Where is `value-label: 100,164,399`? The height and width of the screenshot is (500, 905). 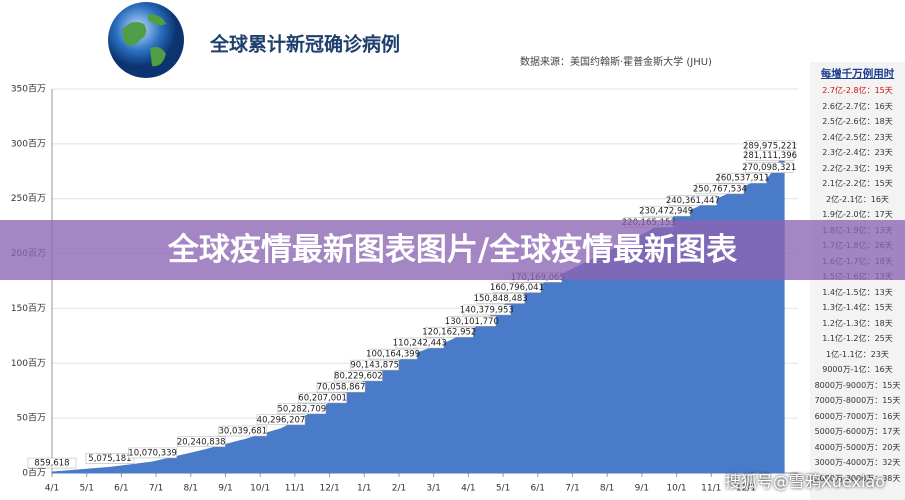
value-label: 100,164,399 is located at coordinates (393, 355).